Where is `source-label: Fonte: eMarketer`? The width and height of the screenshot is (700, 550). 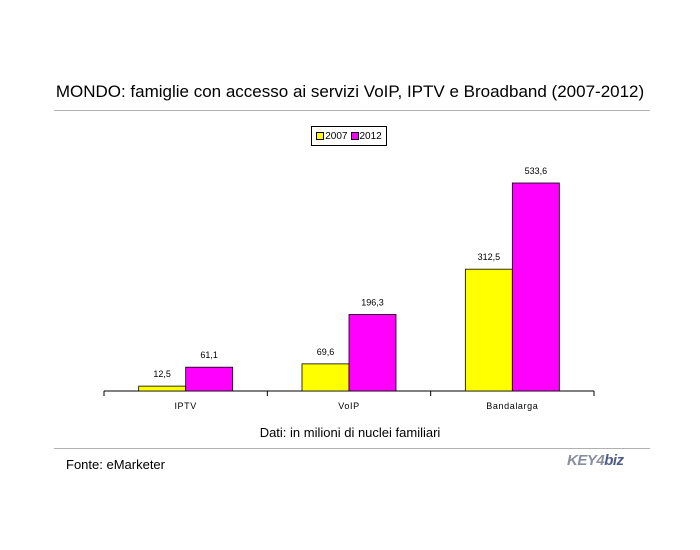 source-label: Fonte: eMarketer is located at coordinates (115, 464).